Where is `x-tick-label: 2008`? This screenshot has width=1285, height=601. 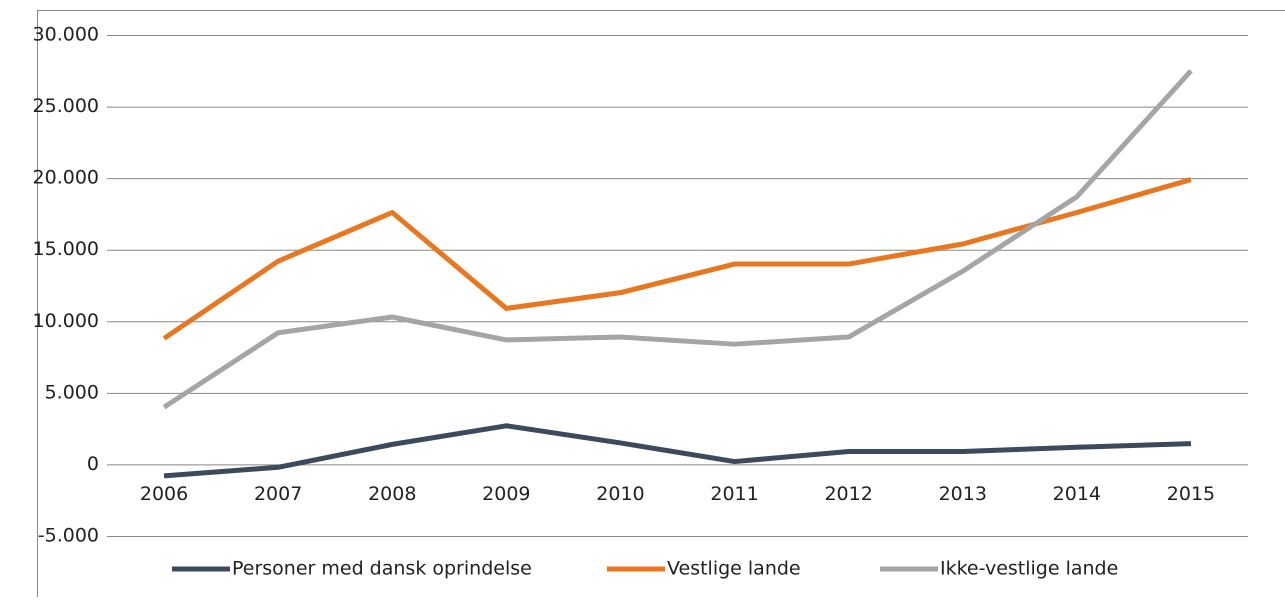 x-tick-label: 2008 is located at coordinates (392, 494).